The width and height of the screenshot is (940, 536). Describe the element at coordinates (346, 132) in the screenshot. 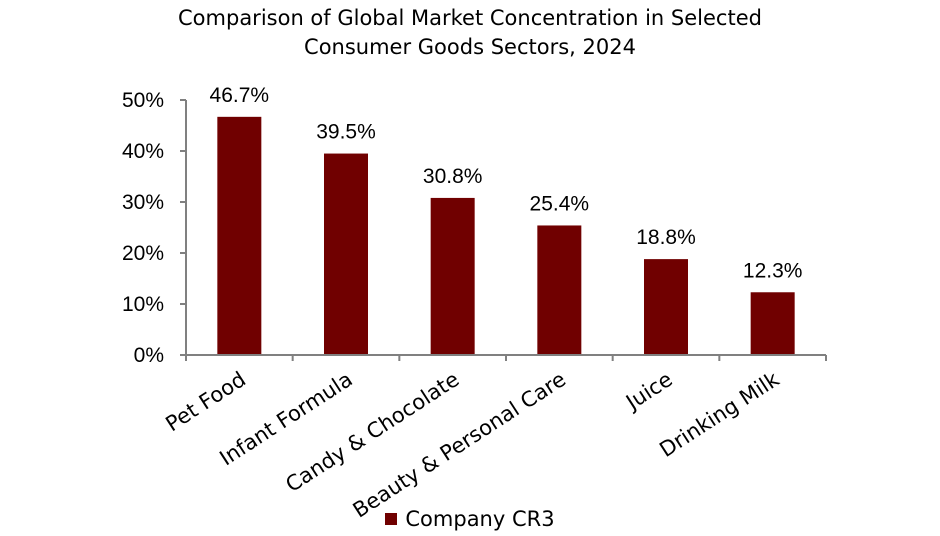

I see `data-label: 39.5%` at that location.